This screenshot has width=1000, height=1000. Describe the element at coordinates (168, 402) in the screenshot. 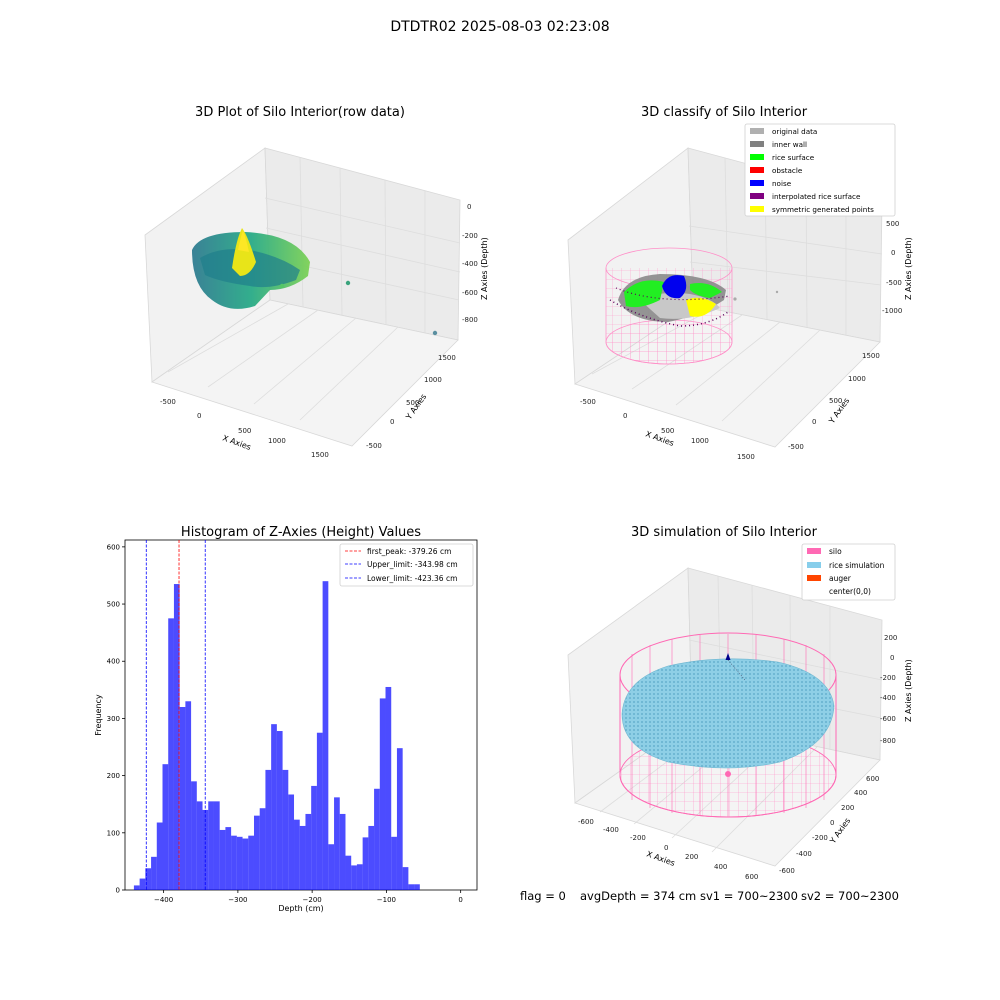

I see `p1-xtick: -500` at that location.